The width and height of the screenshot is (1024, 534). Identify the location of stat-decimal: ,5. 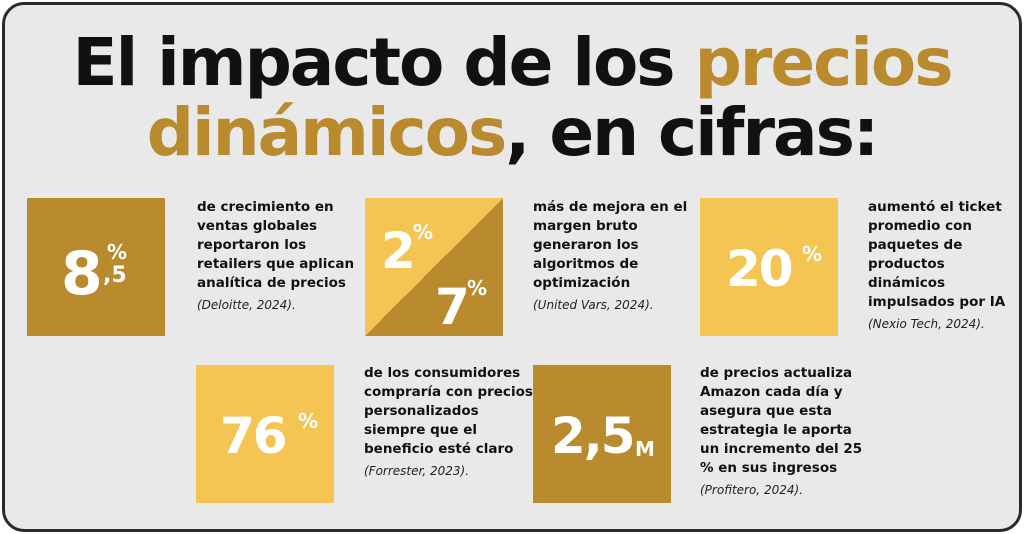
(115, 275).